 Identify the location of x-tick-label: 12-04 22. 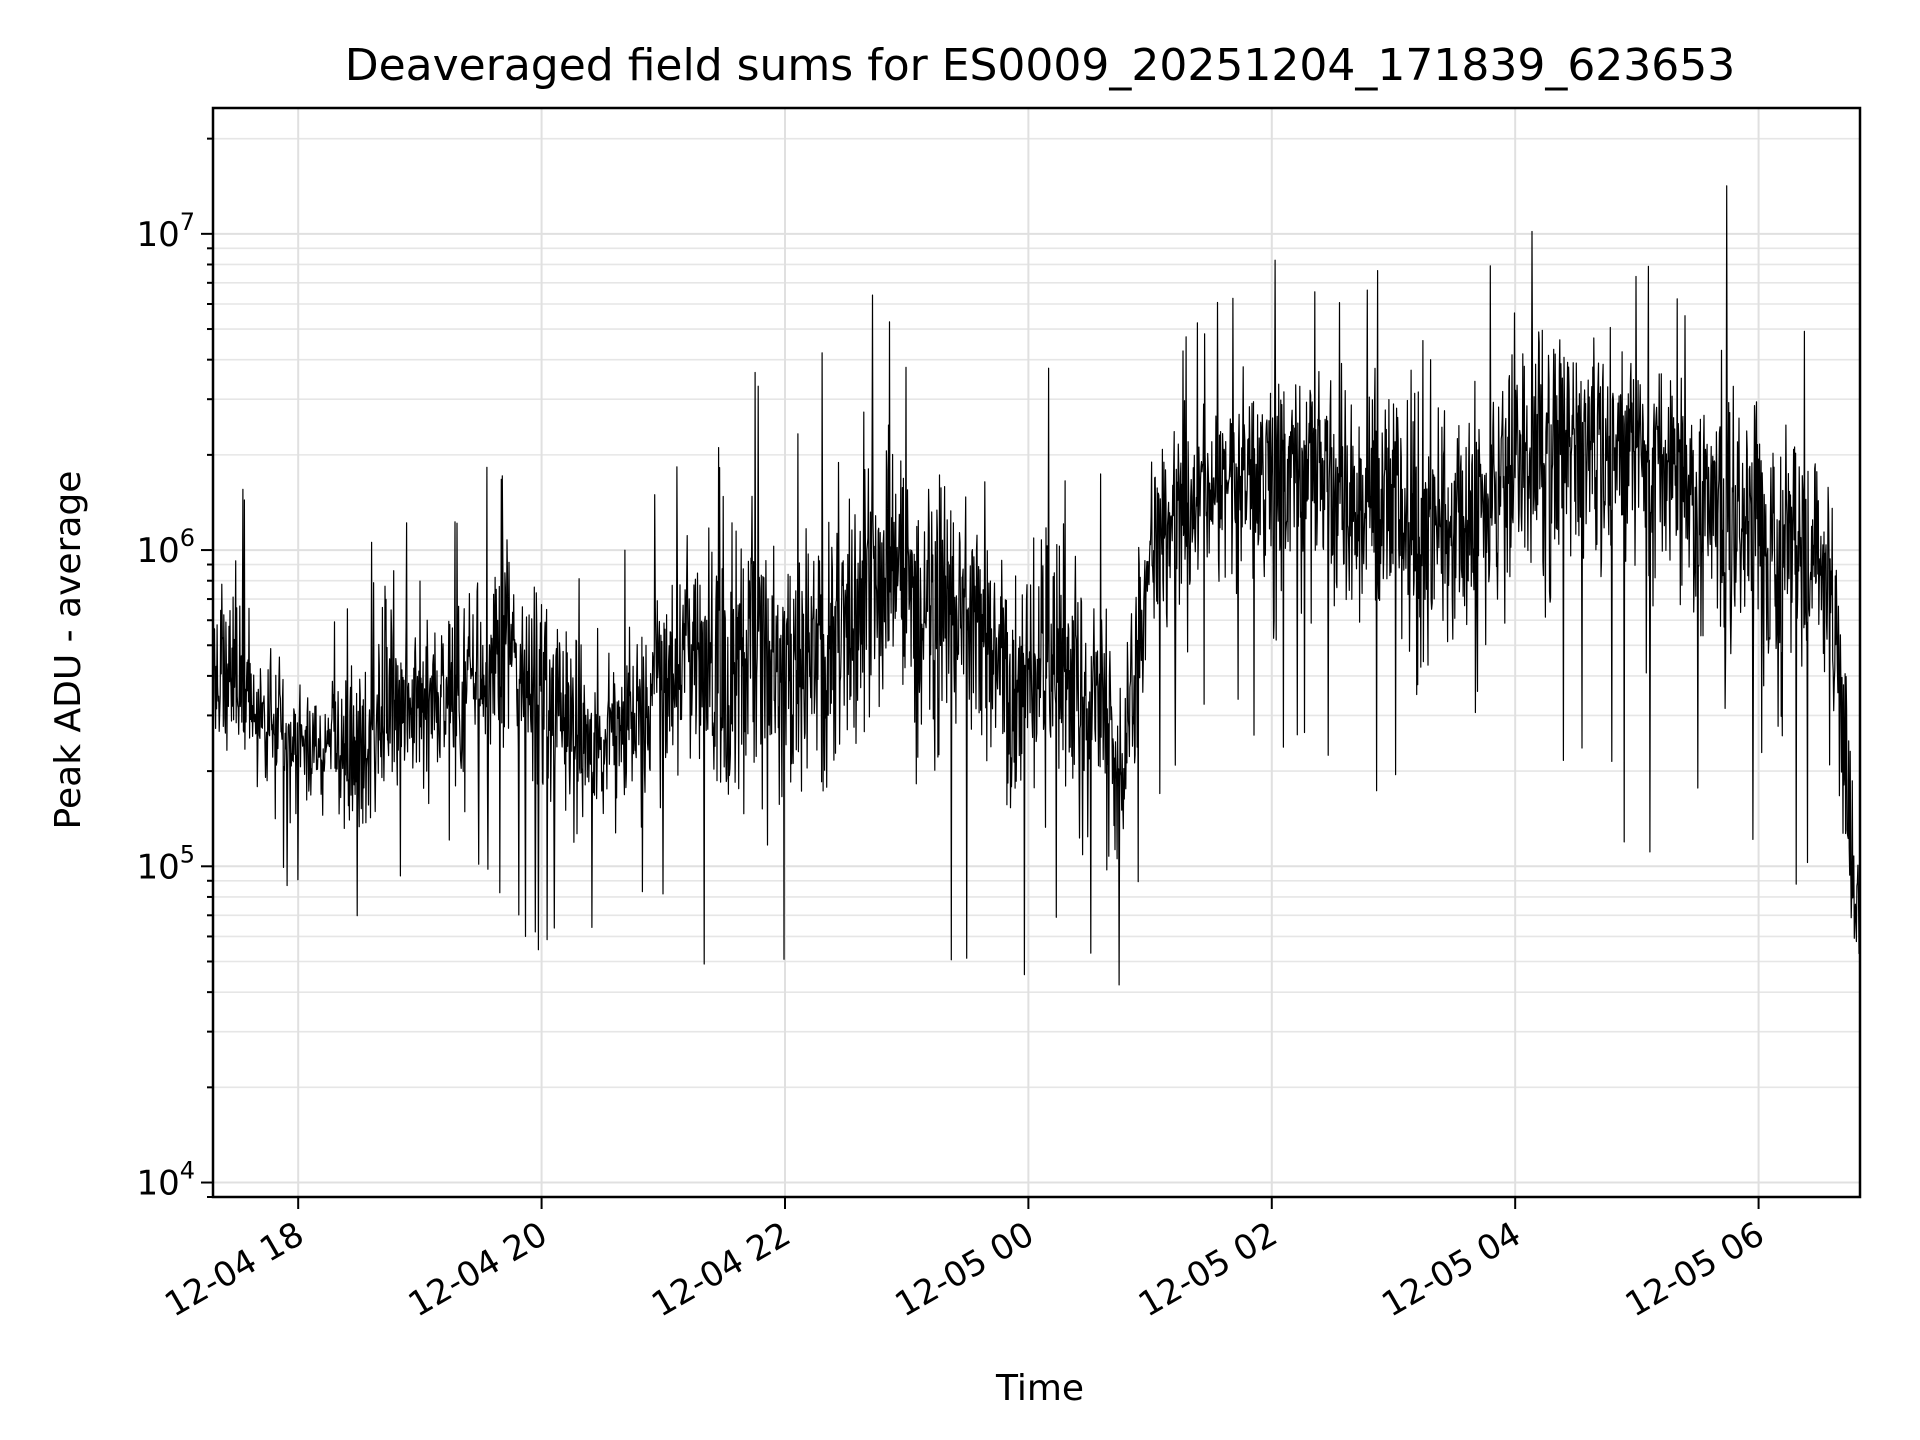
(721, 1269).